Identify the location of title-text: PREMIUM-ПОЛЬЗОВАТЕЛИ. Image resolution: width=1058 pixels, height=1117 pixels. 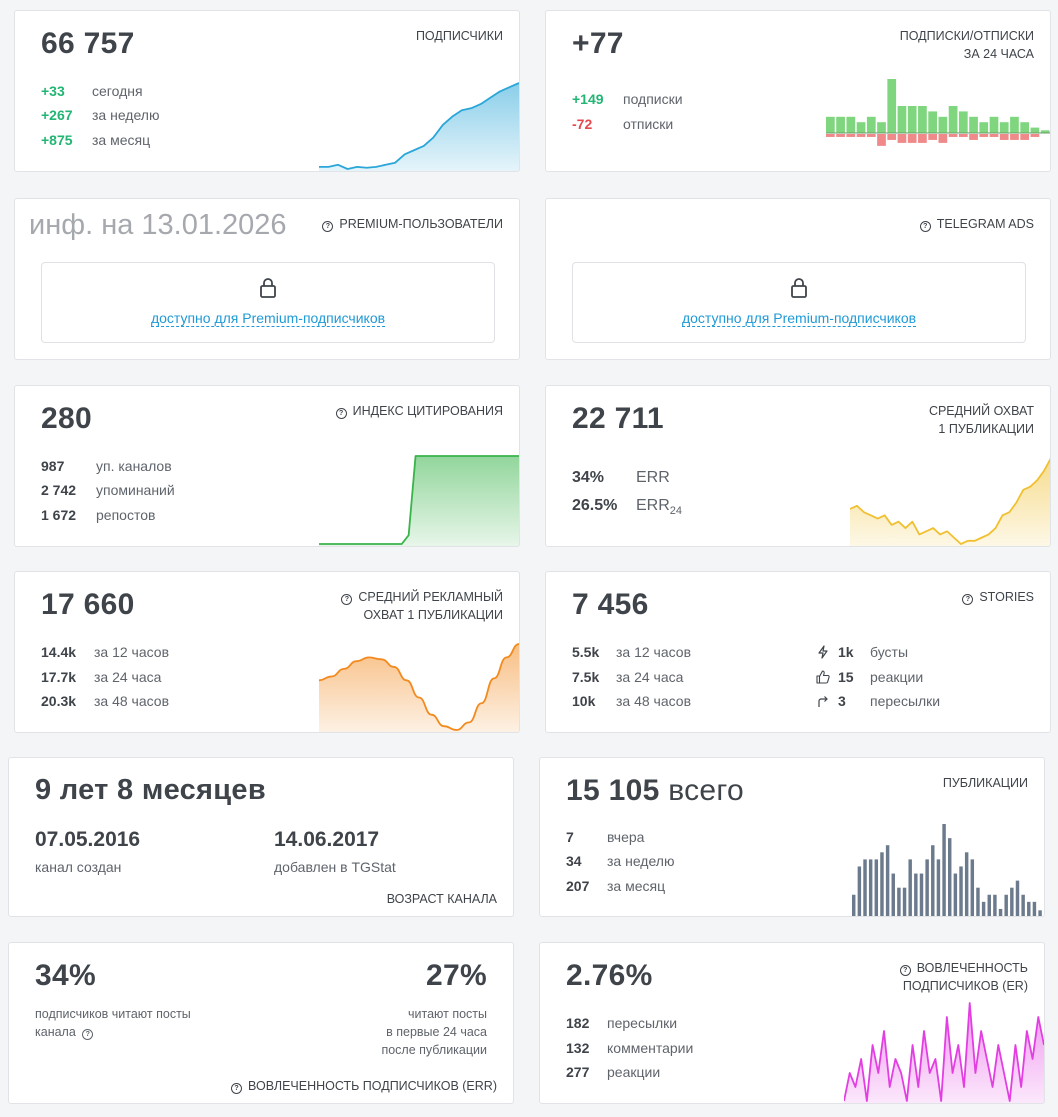
(421, 224).